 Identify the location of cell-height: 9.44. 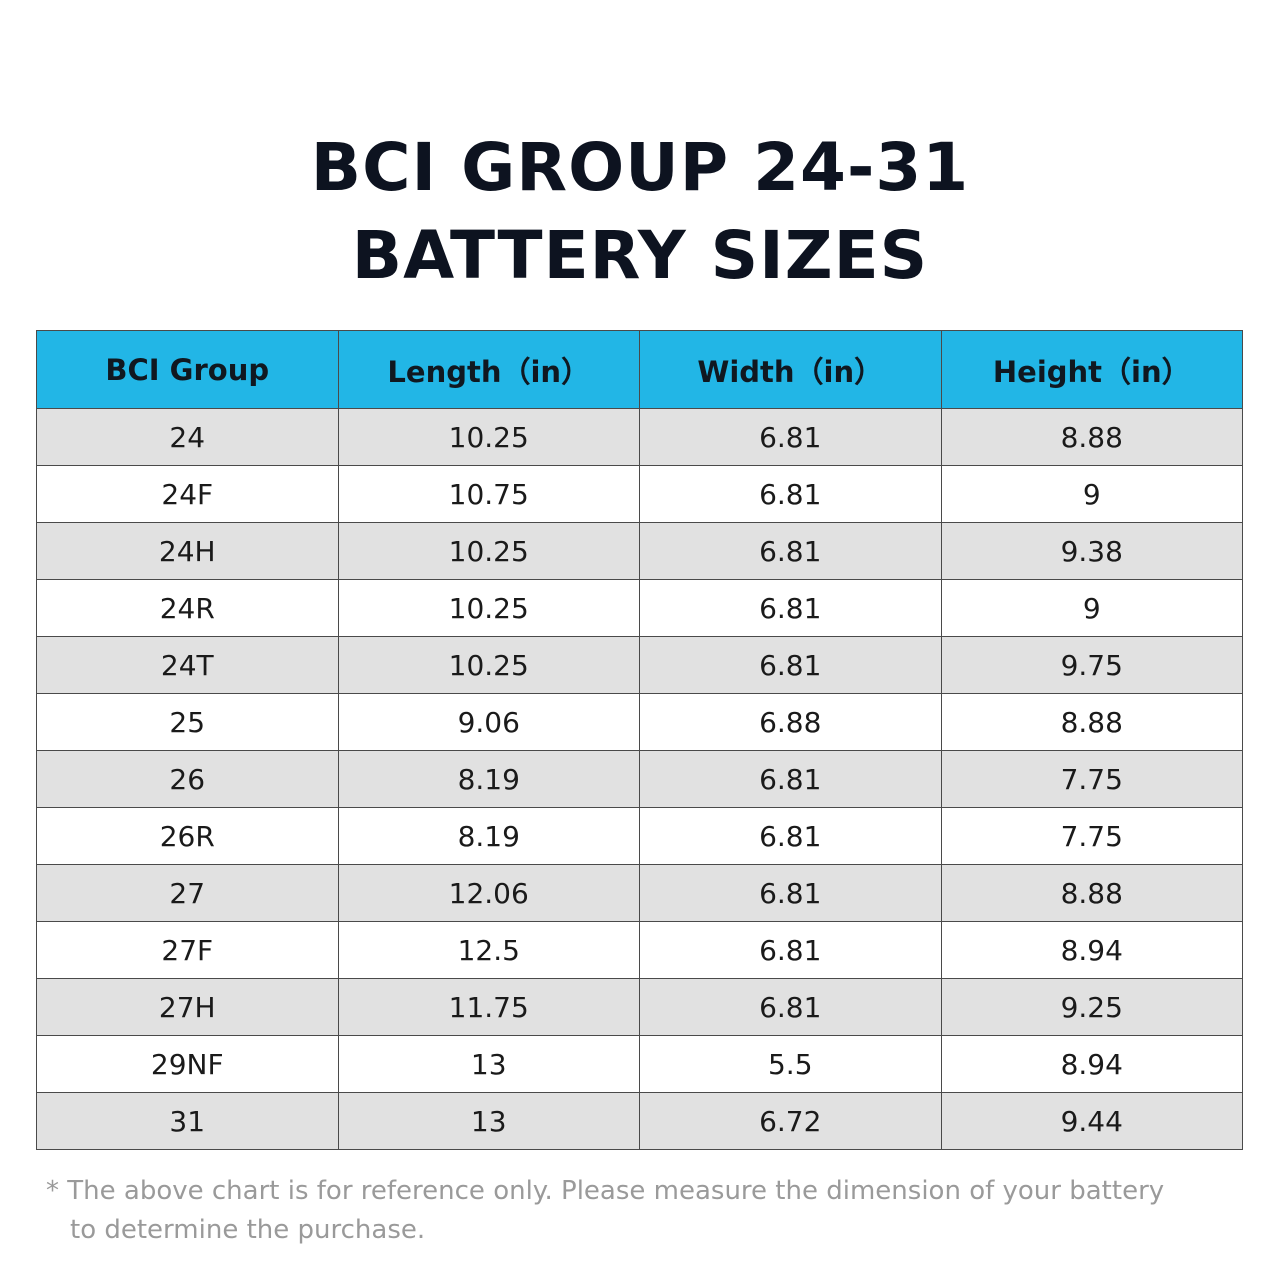
(1091, 1121).